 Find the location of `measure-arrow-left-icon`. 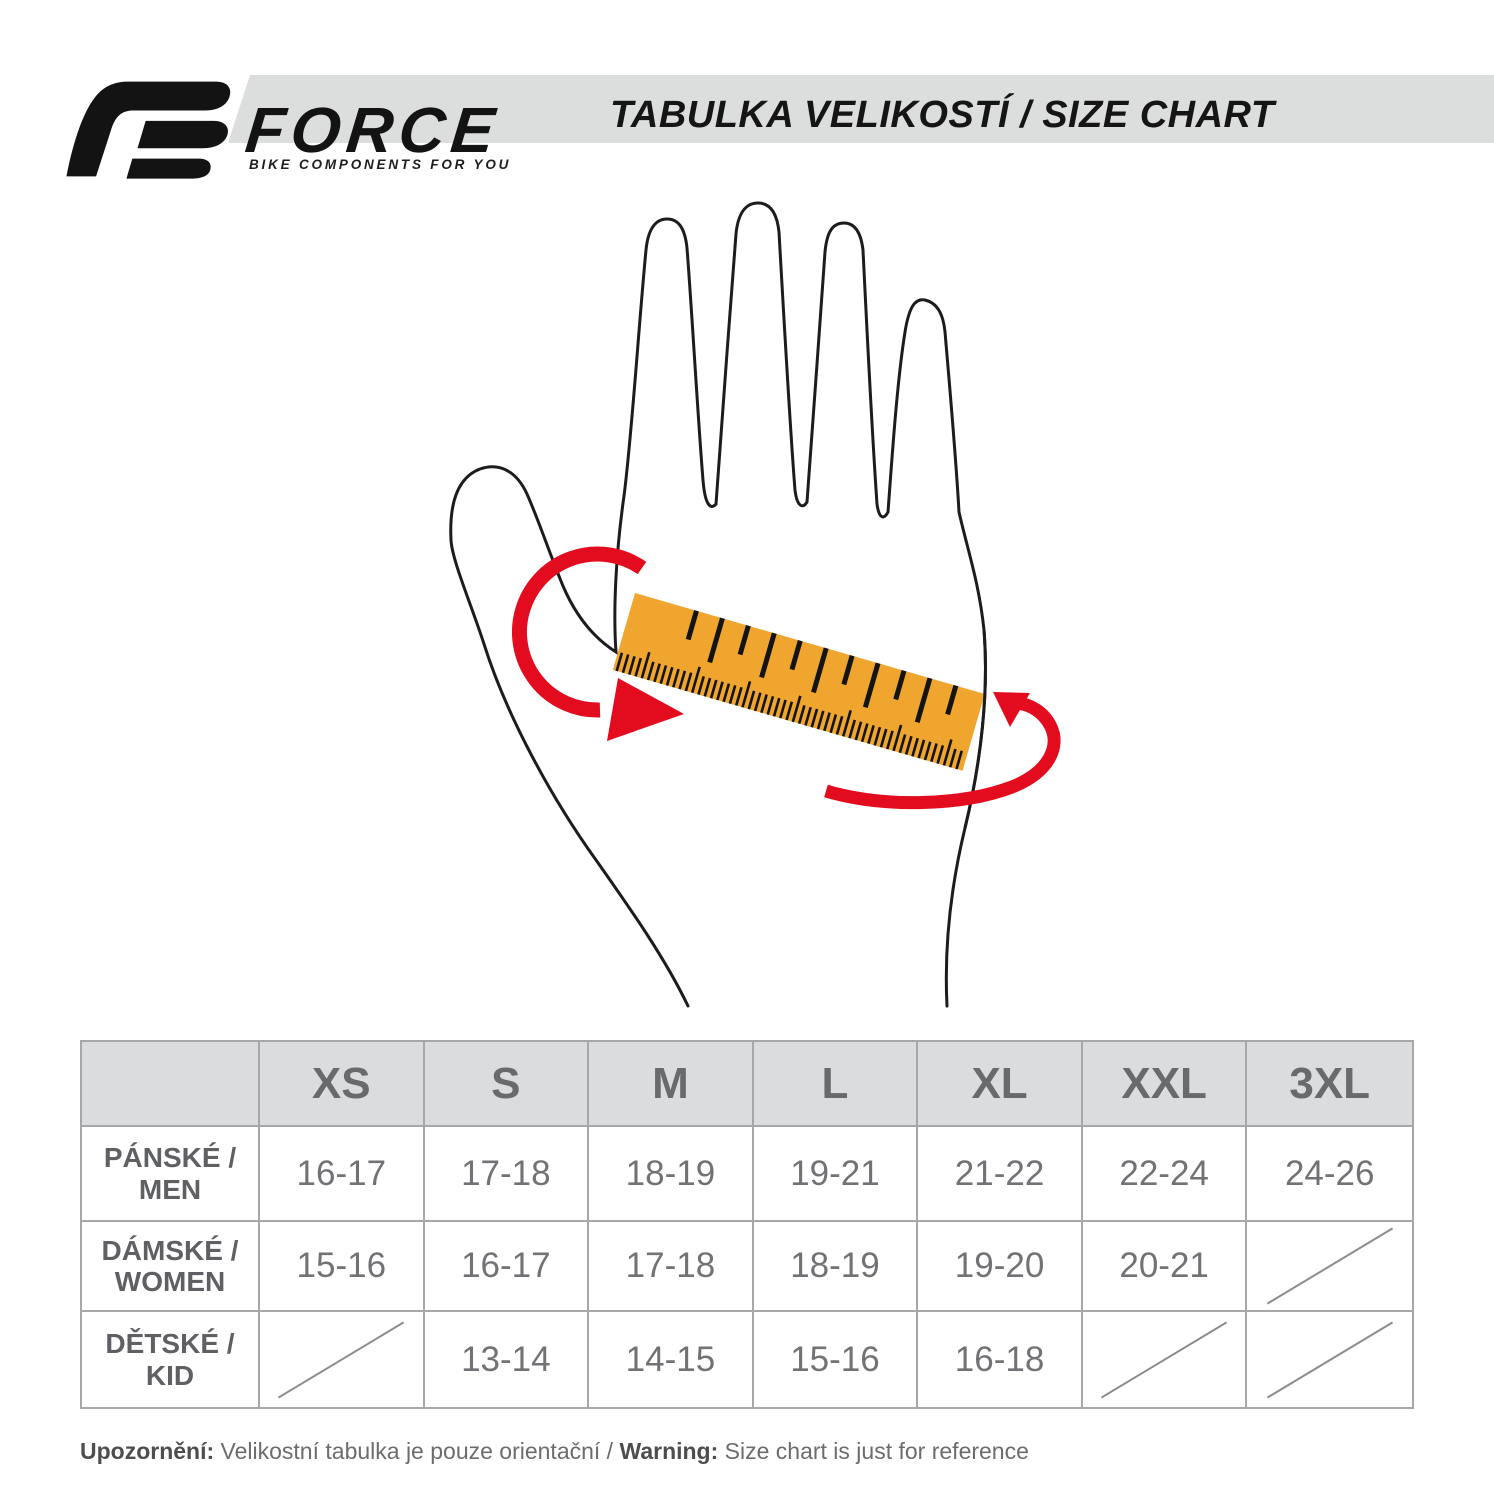

measure-arrow-left-icon is located at coordinates (598, 643).